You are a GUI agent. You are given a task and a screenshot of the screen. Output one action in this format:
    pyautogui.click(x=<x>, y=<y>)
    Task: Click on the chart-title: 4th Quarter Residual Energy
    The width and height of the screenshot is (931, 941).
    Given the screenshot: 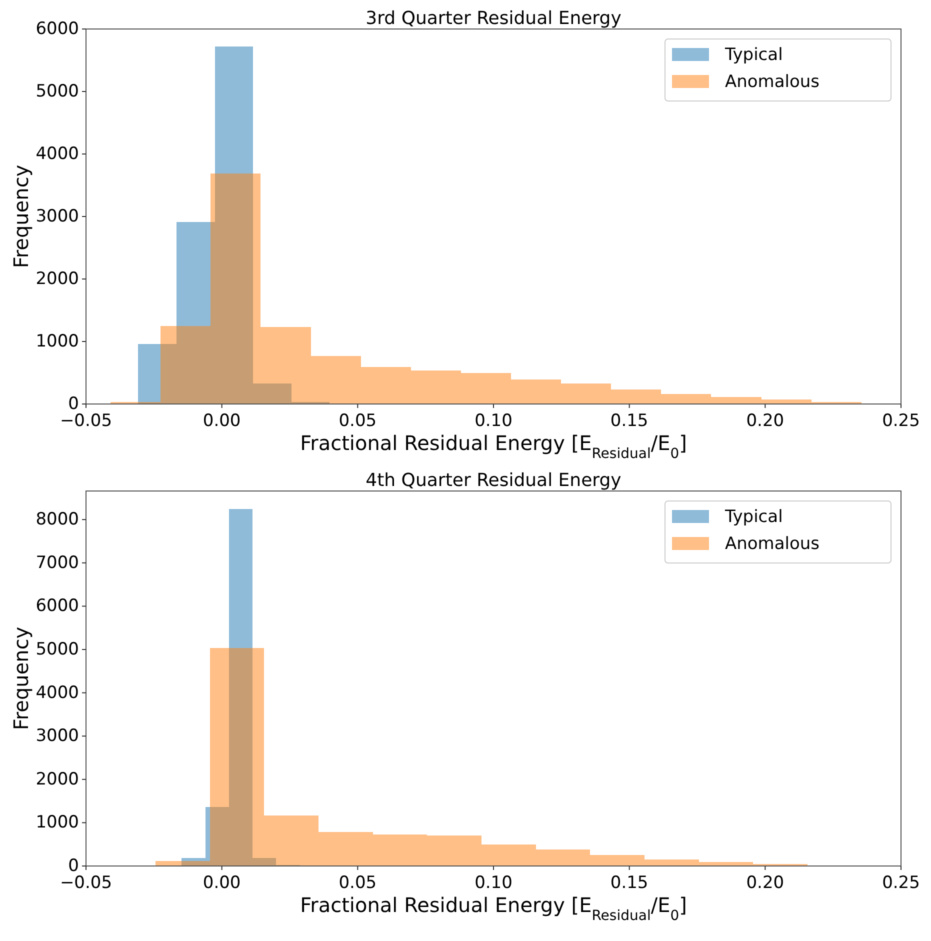 What is the action you would take?
    pyautogui.click(x=494, y=480)
    